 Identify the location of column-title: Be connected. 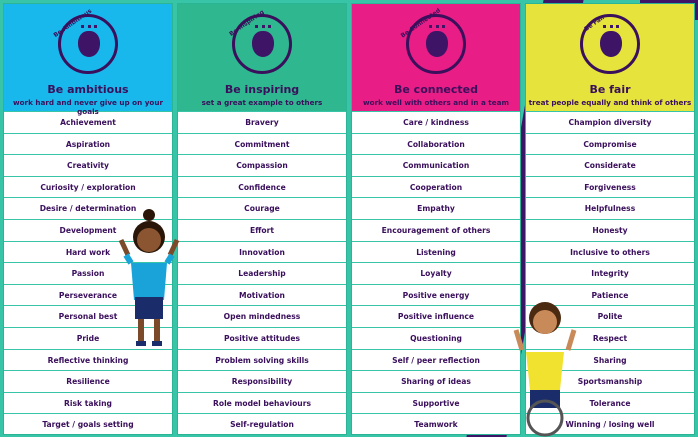
(436, 89).